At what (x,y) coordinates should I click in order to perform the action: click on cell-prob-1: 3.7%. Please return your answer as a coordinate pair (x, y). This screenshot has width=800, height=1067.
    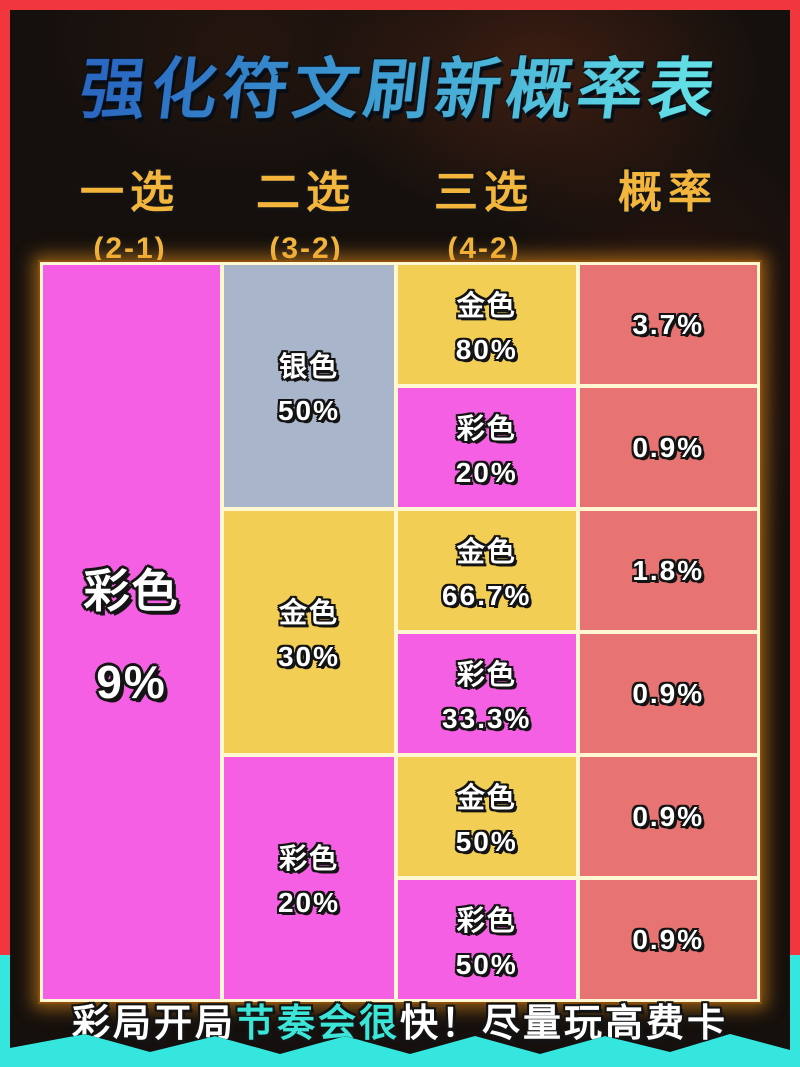
    Looking at the image, I should click on (668, 324).